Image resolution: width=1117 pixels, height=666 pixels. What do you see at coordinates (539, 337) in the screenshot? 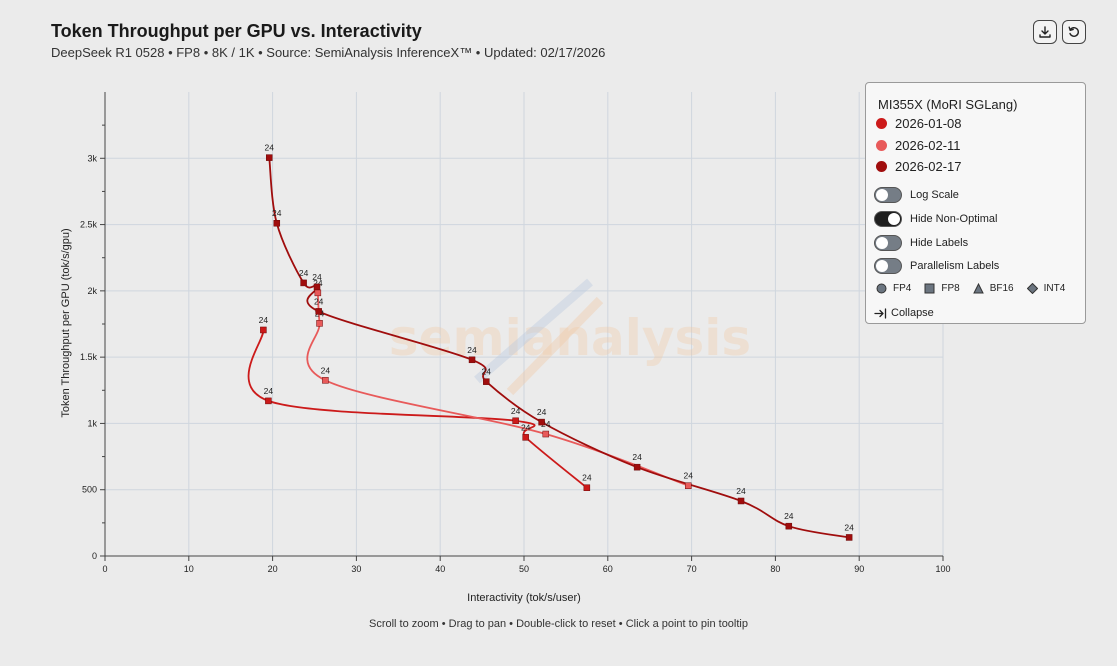
I see `watermark-logo-icon` at bounding box center [539, 337].